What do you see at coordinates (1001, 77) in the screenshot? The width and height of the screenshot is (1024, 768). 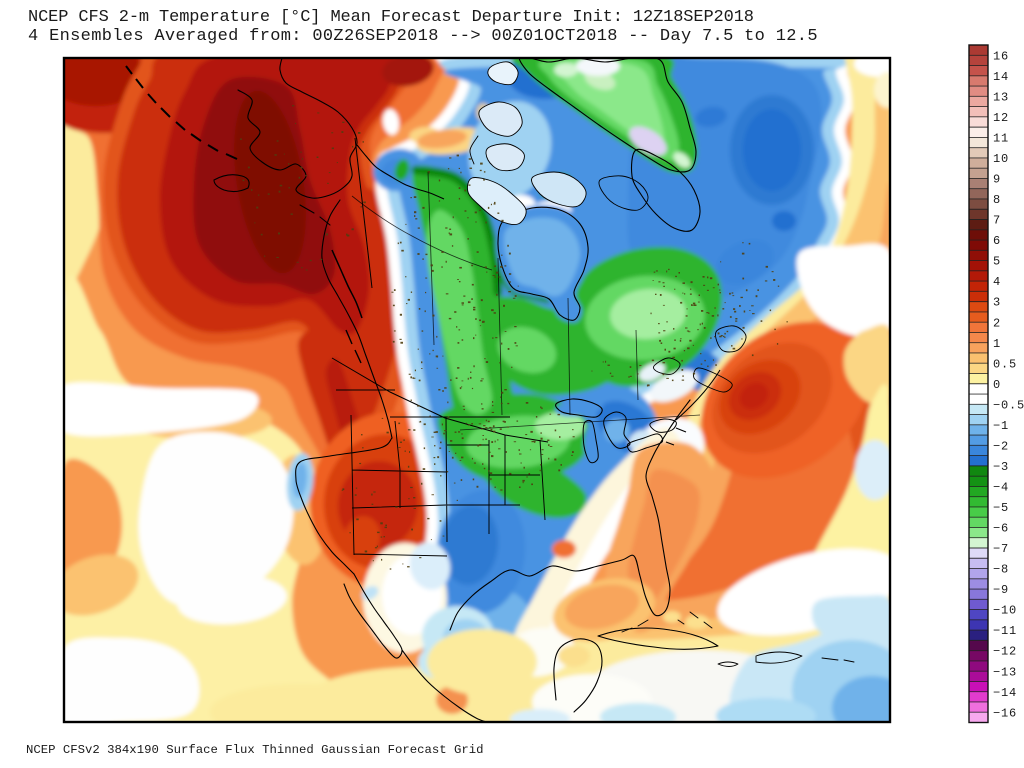 I see `svg-text: 14` at bounding box center [1001, 77].